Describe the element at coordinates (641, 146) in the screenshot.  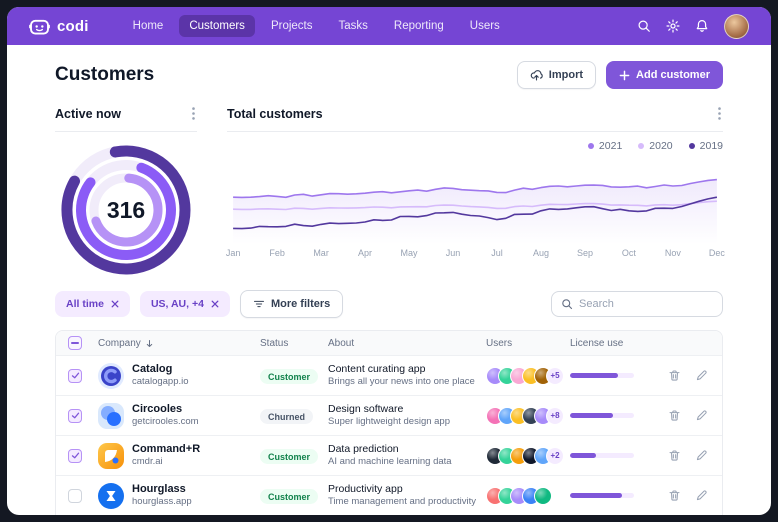
I see `legend-dot-2020` at that location.